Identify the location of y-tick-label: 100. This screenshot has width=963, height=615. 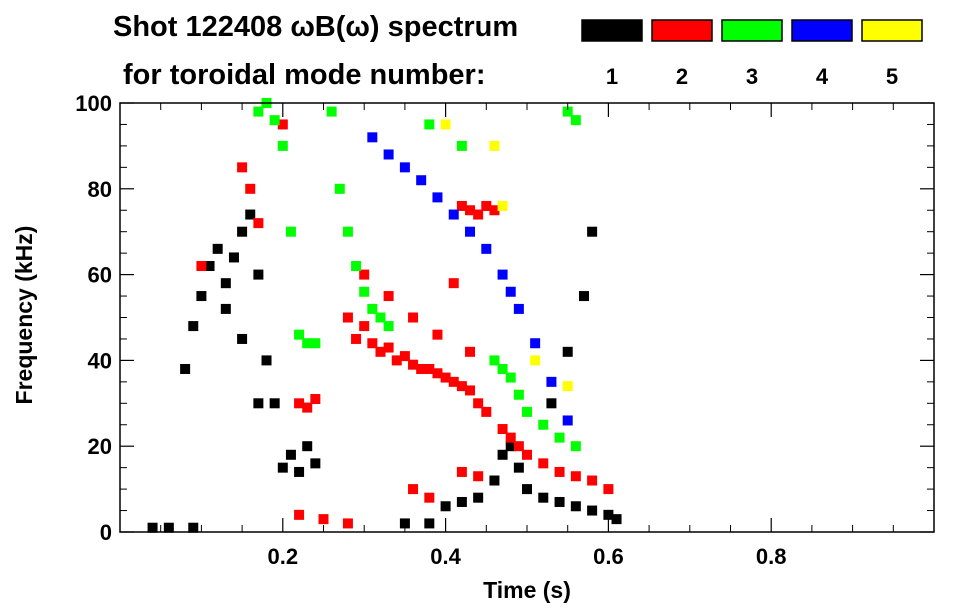
(93, 103).